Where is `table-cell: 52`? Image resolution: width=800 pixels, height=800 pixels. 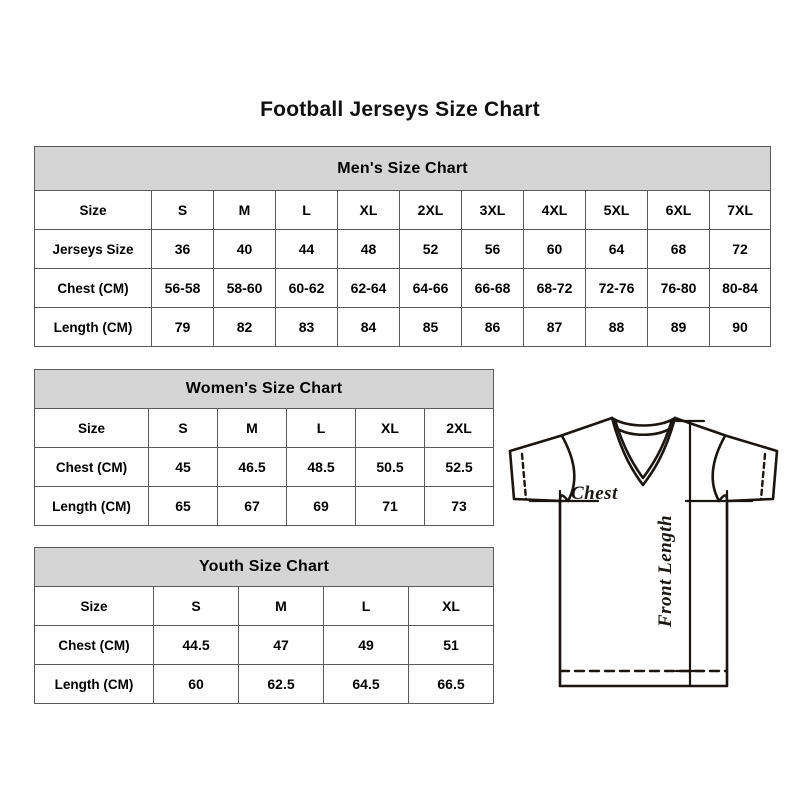 table-cell: 52 is located at coordinates (430, 249).